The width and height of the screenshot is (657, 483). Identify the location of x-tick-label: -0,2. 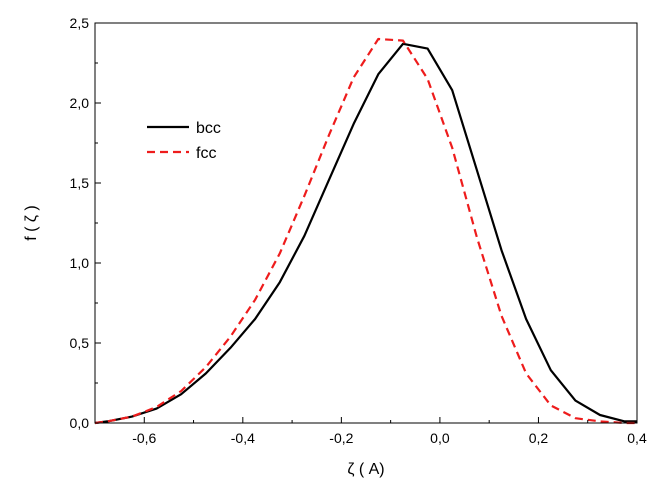
(341, 438).